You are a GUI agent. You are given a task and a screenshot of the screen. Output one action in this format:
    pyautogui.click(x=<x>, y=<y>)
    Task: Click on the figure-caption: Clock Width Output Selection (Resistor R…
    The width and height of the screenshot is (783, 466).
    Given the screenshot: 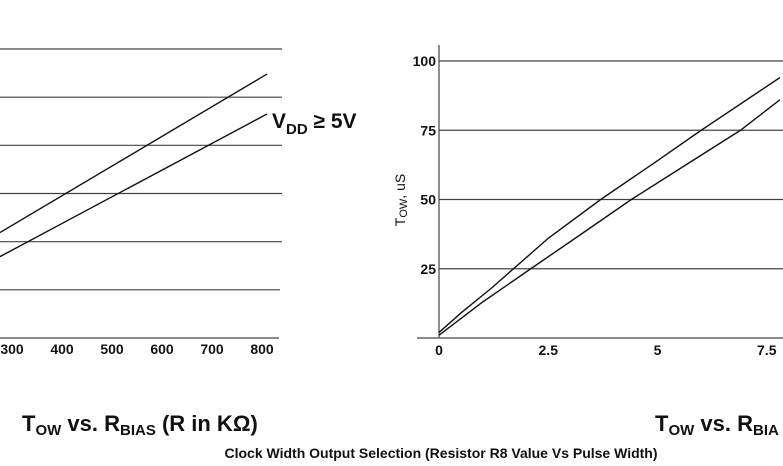 What is the action you would take?
    pyautogui.click(x=440, y=453)
    